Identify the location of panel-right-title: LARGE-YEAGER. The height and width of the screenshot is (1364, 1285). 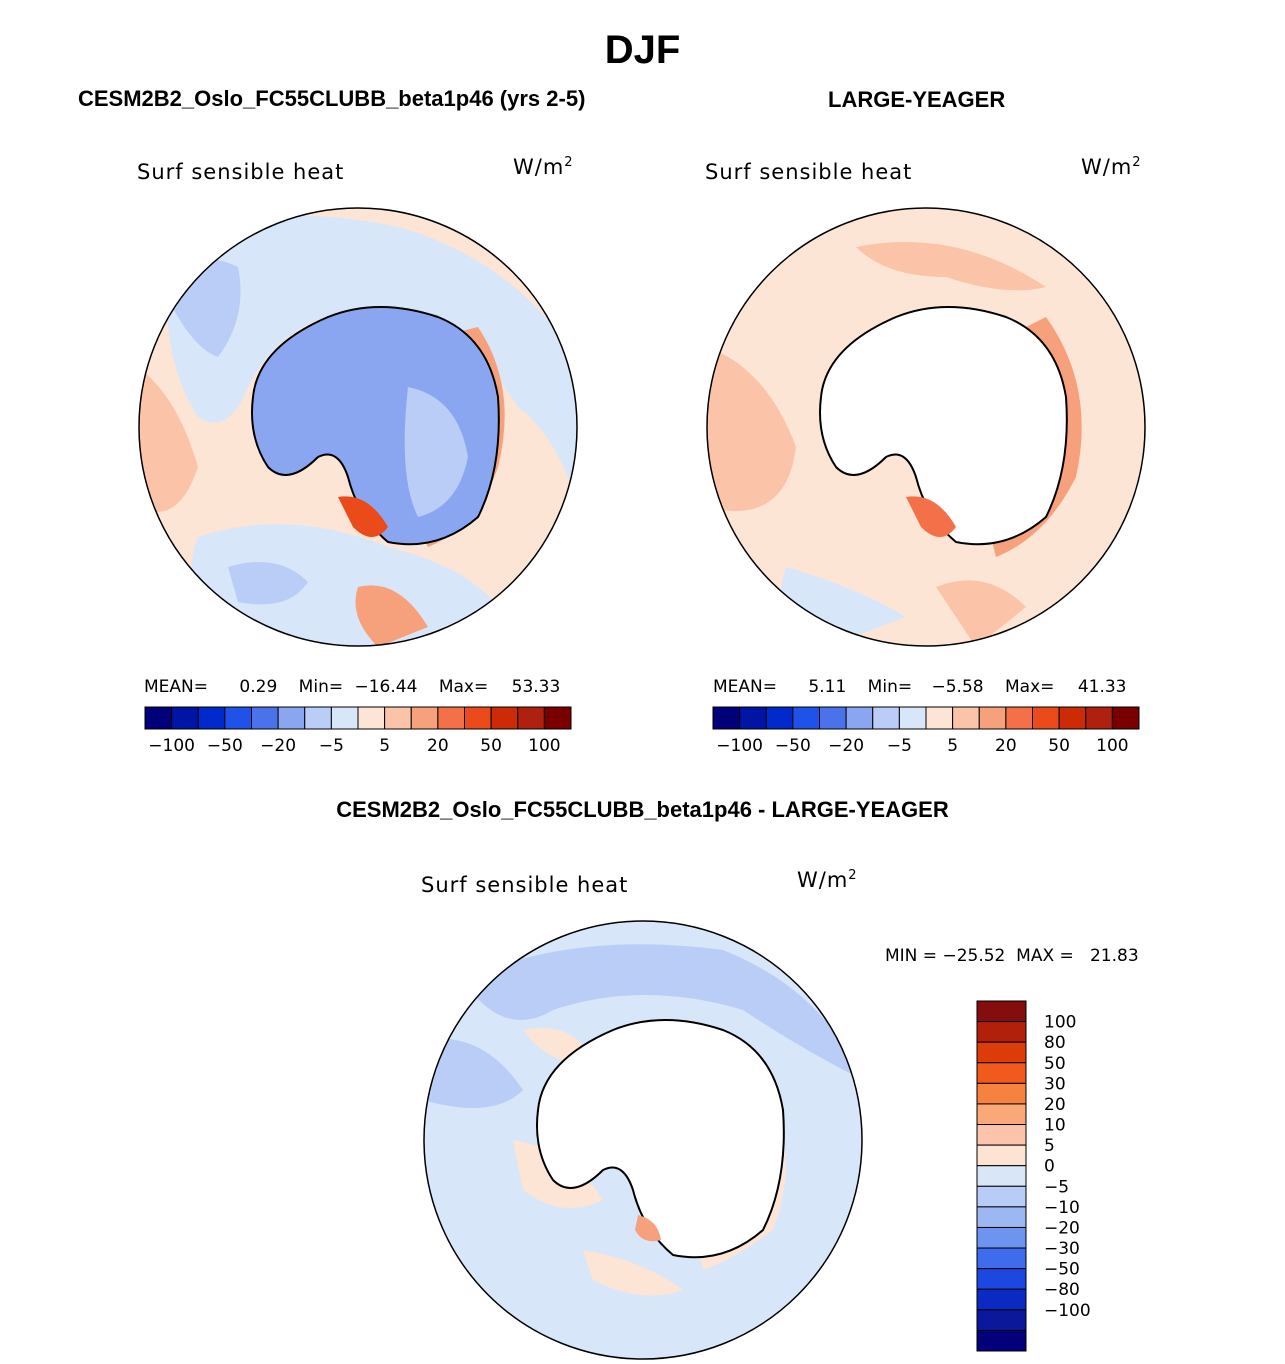
(917, 99).